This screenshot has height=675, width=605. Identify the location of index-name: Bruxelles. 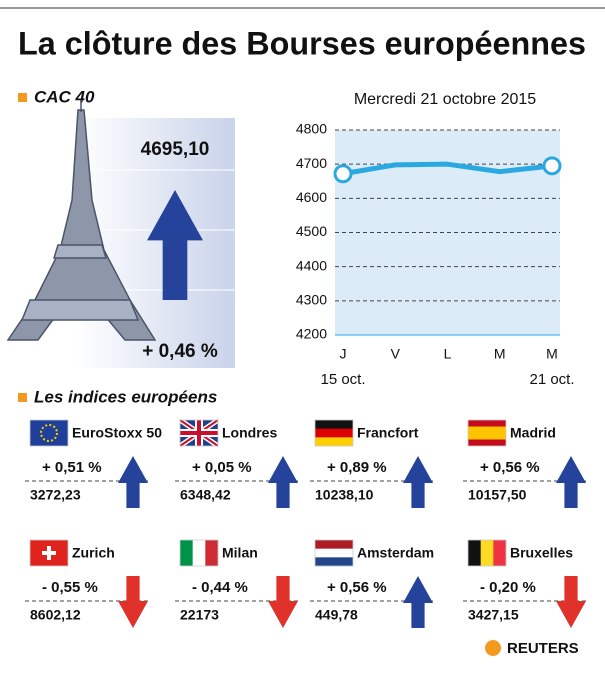
(541, 553).